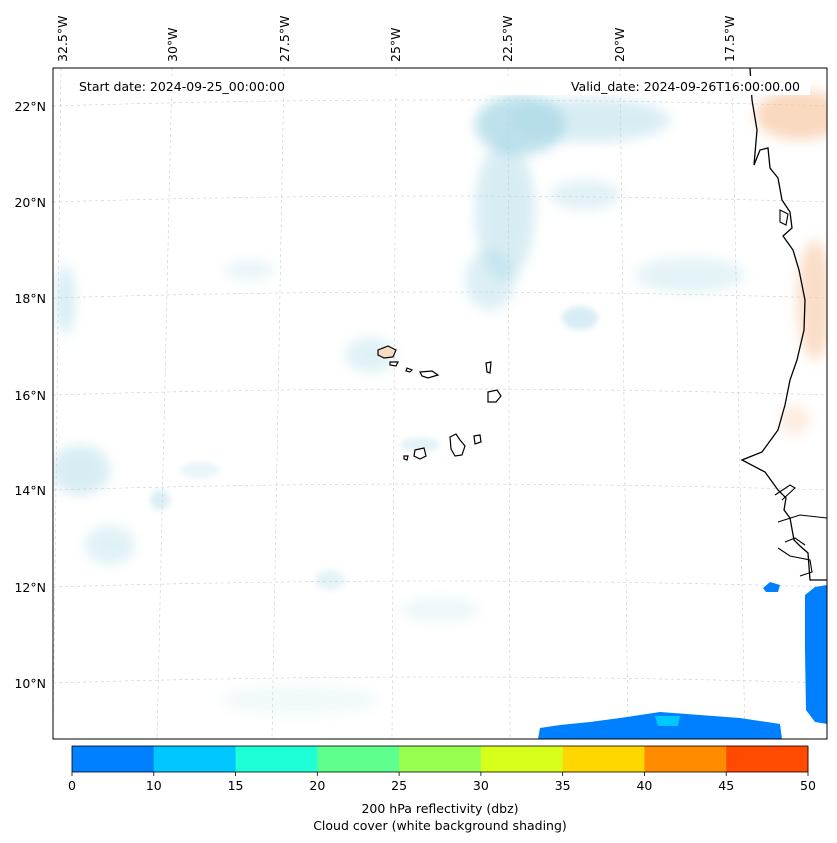 The image size is (837, 843). I want to click on latitude-labels: 22°N 20°N 18°N 16°N 14°N 12°N 10°N, so click(30, 395).